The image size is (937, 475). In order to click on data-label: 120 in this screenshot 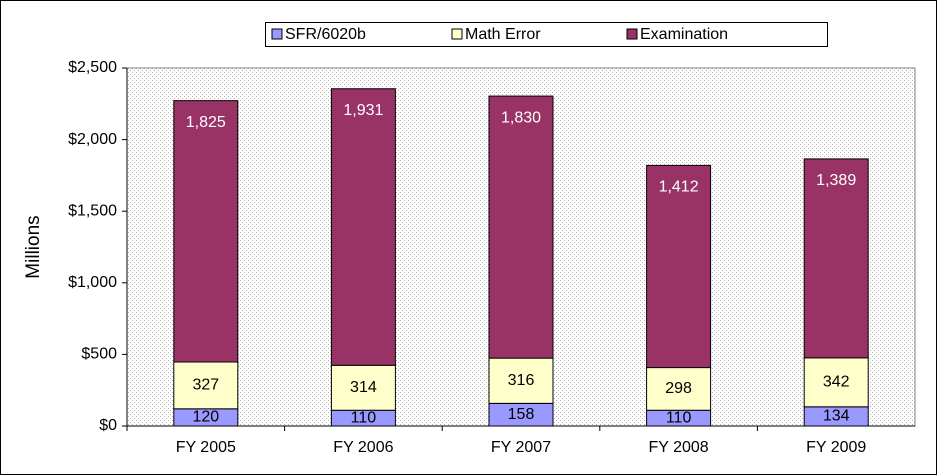, I will do `click(205, 417)`.